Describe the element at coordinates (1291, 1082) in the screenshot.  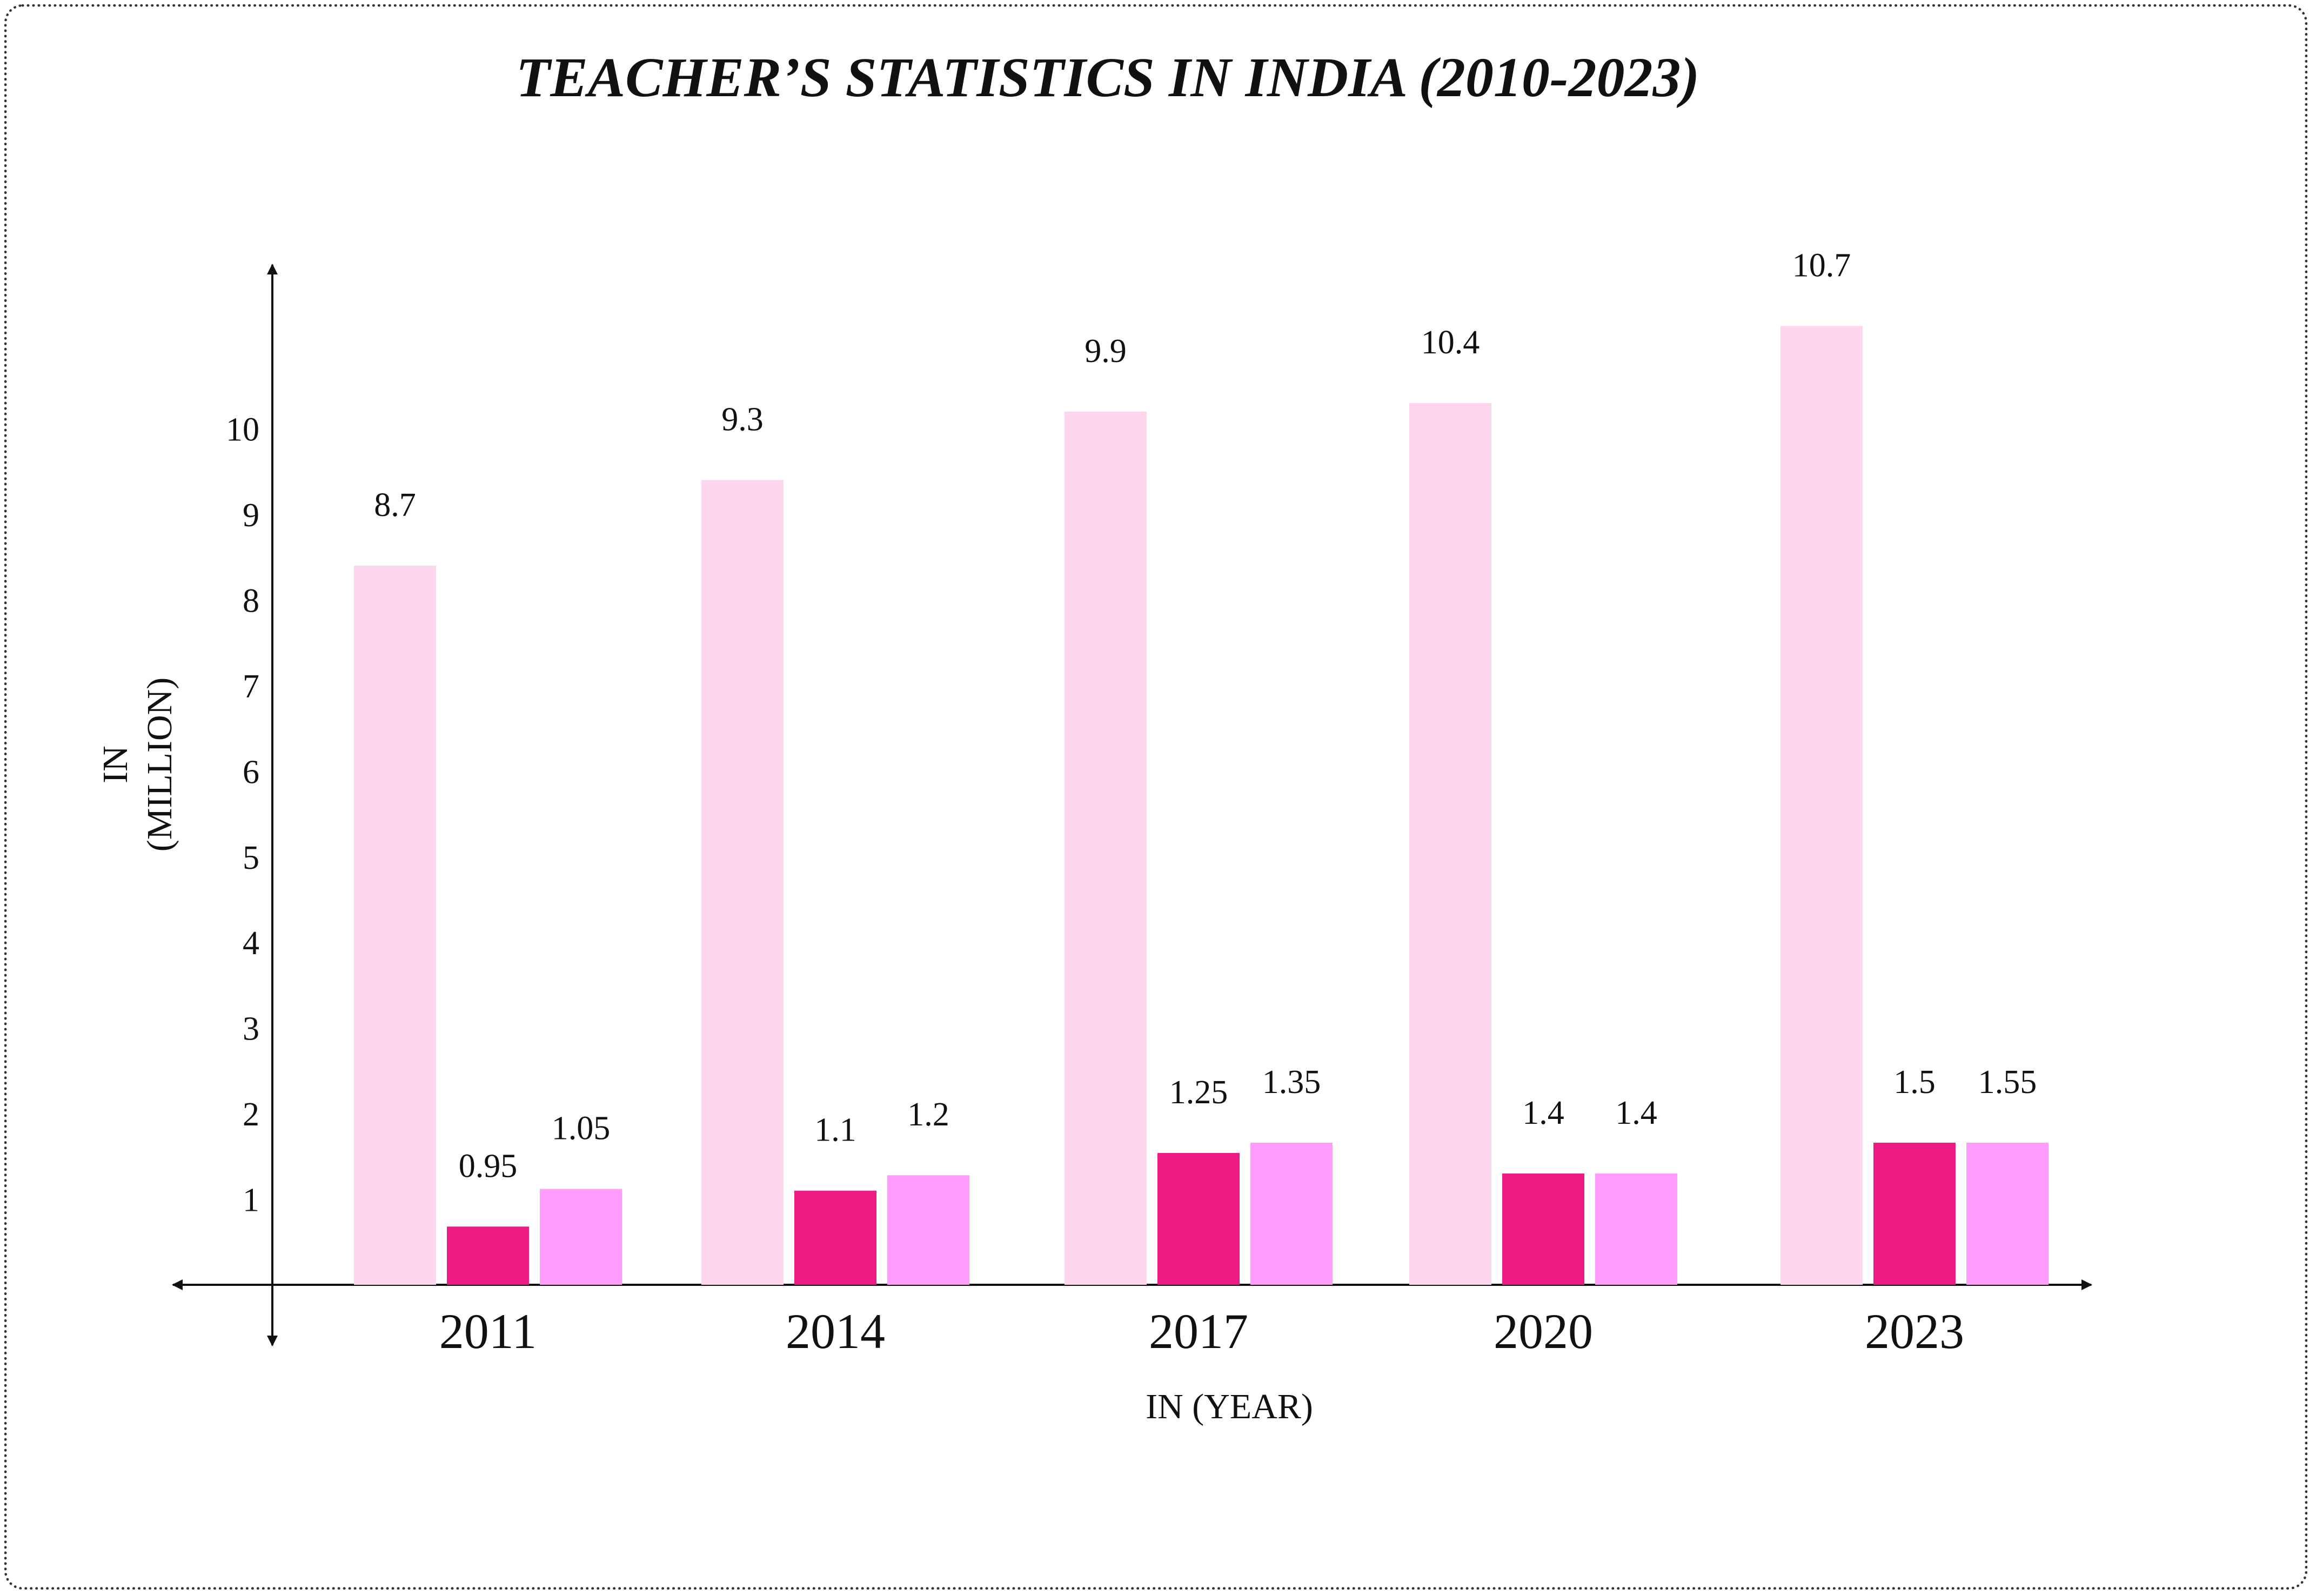
I see `data-label-2017-series-3: 1.35` at that location.